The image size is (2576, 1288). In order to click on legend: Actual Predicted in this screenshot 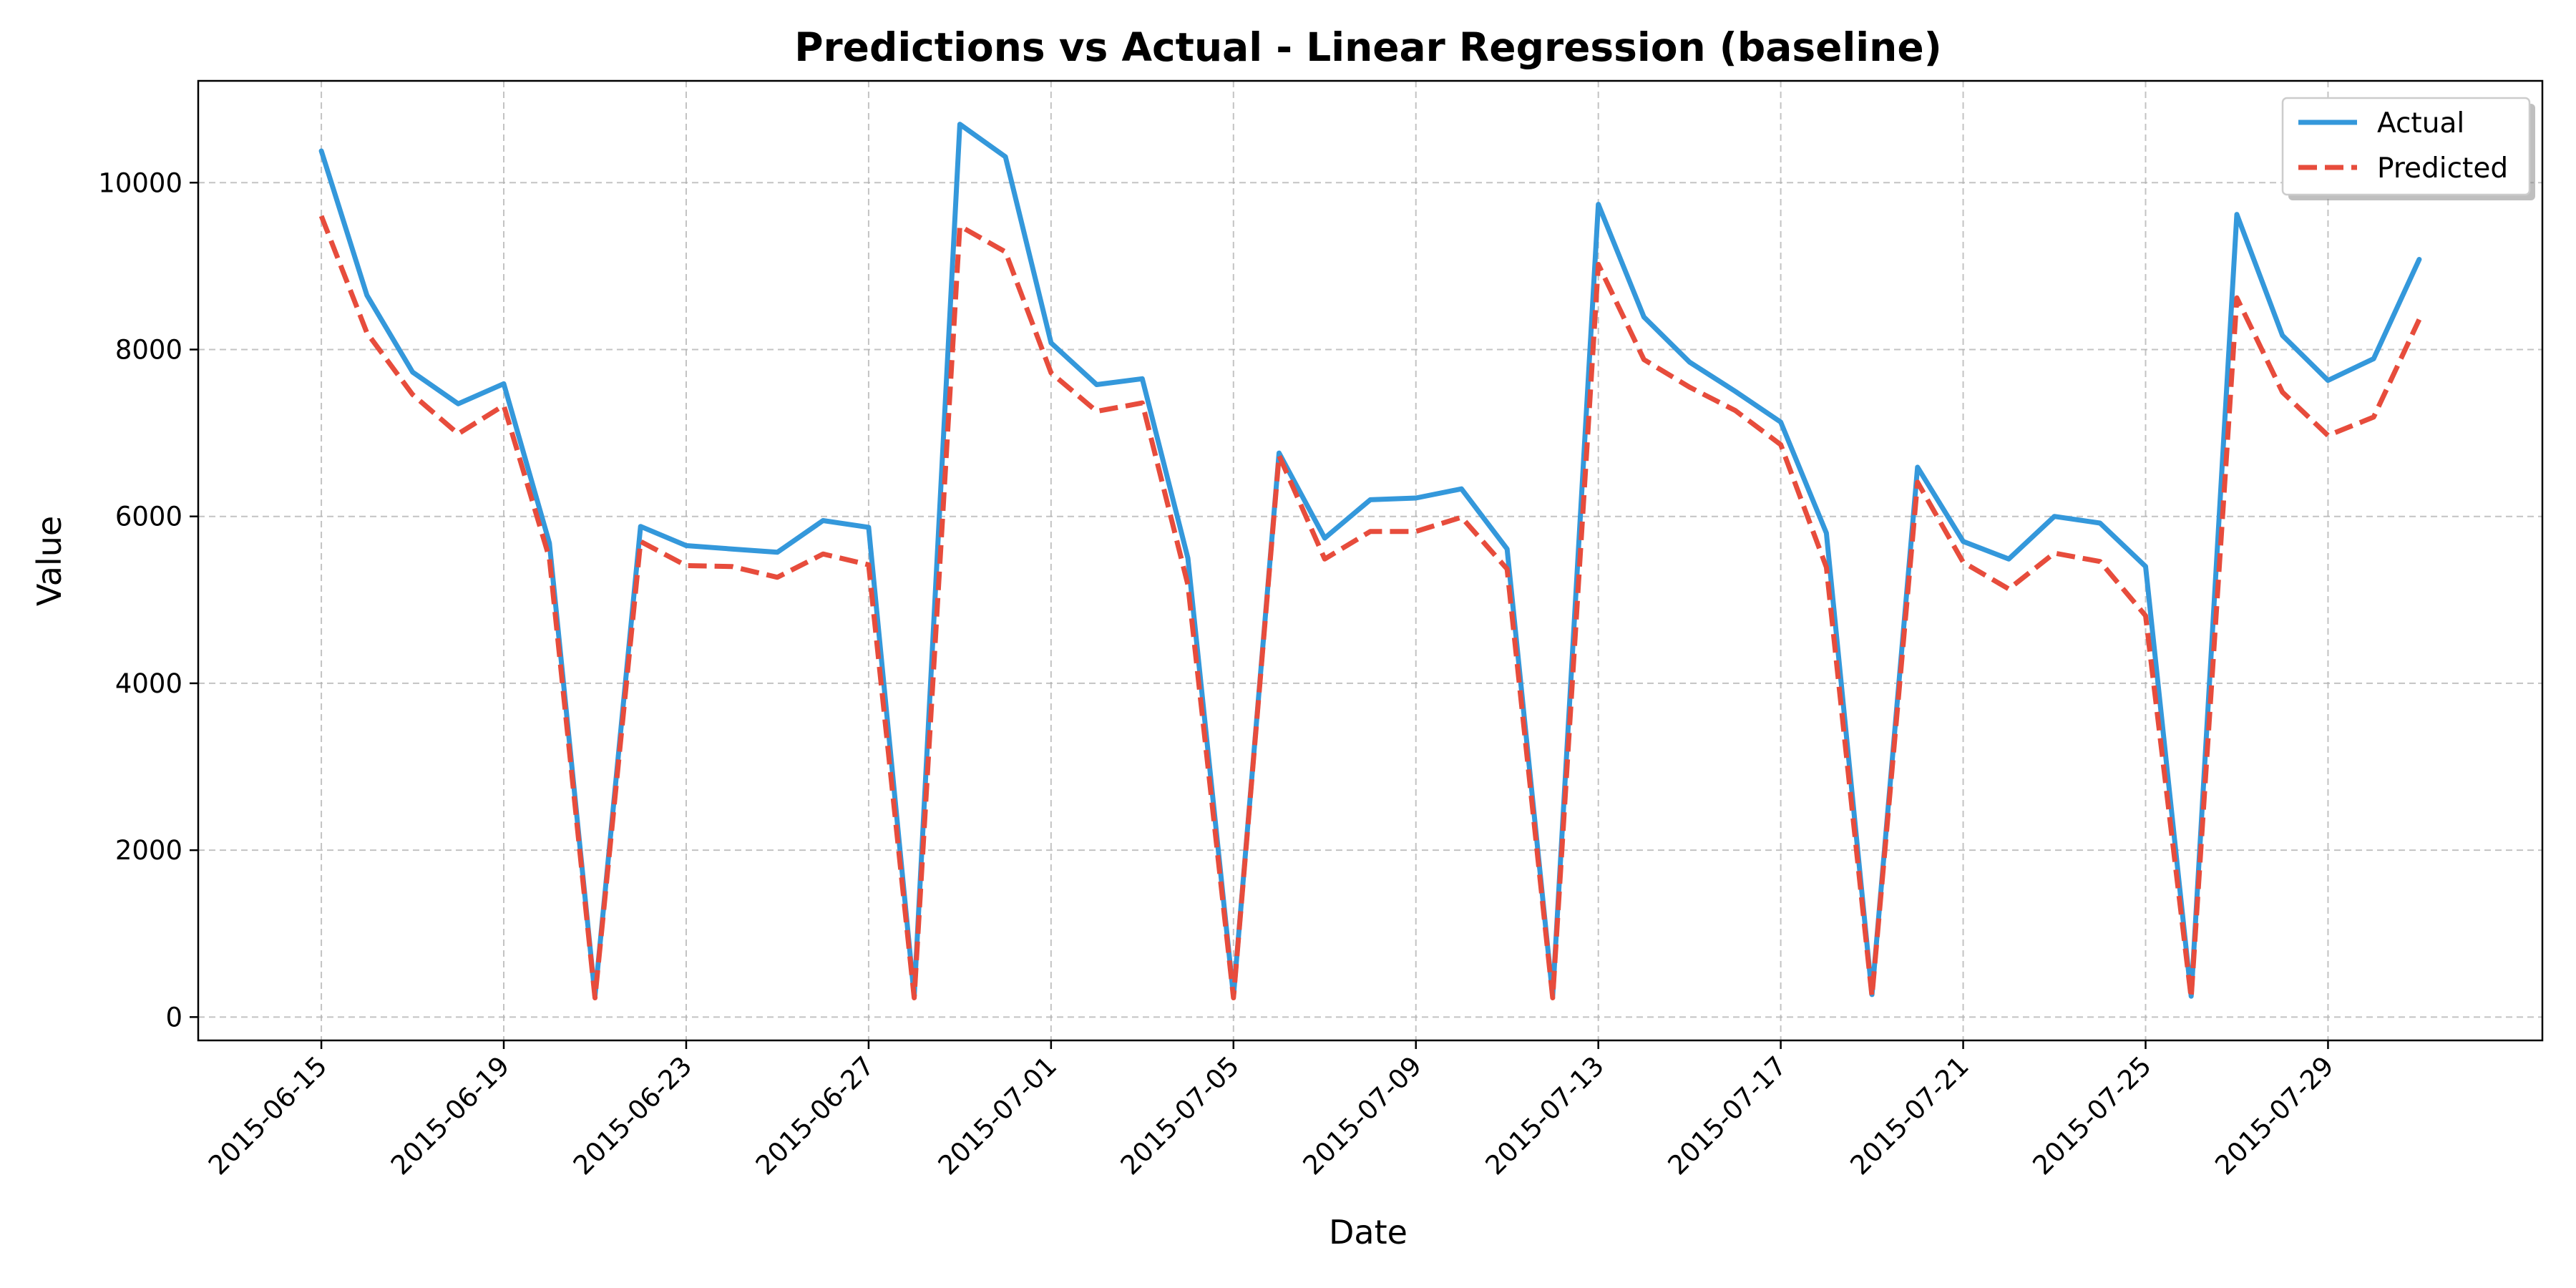, I will do `click(2408, 148)`.